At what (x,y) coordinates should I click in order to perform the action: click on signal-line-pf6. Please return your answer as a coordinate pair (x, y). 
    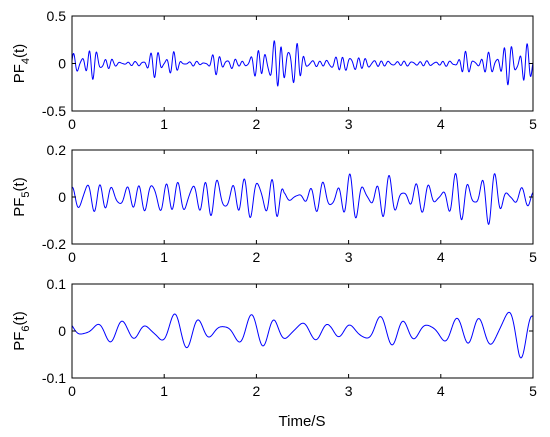
    Looking at the image, I should click on (302, 335).